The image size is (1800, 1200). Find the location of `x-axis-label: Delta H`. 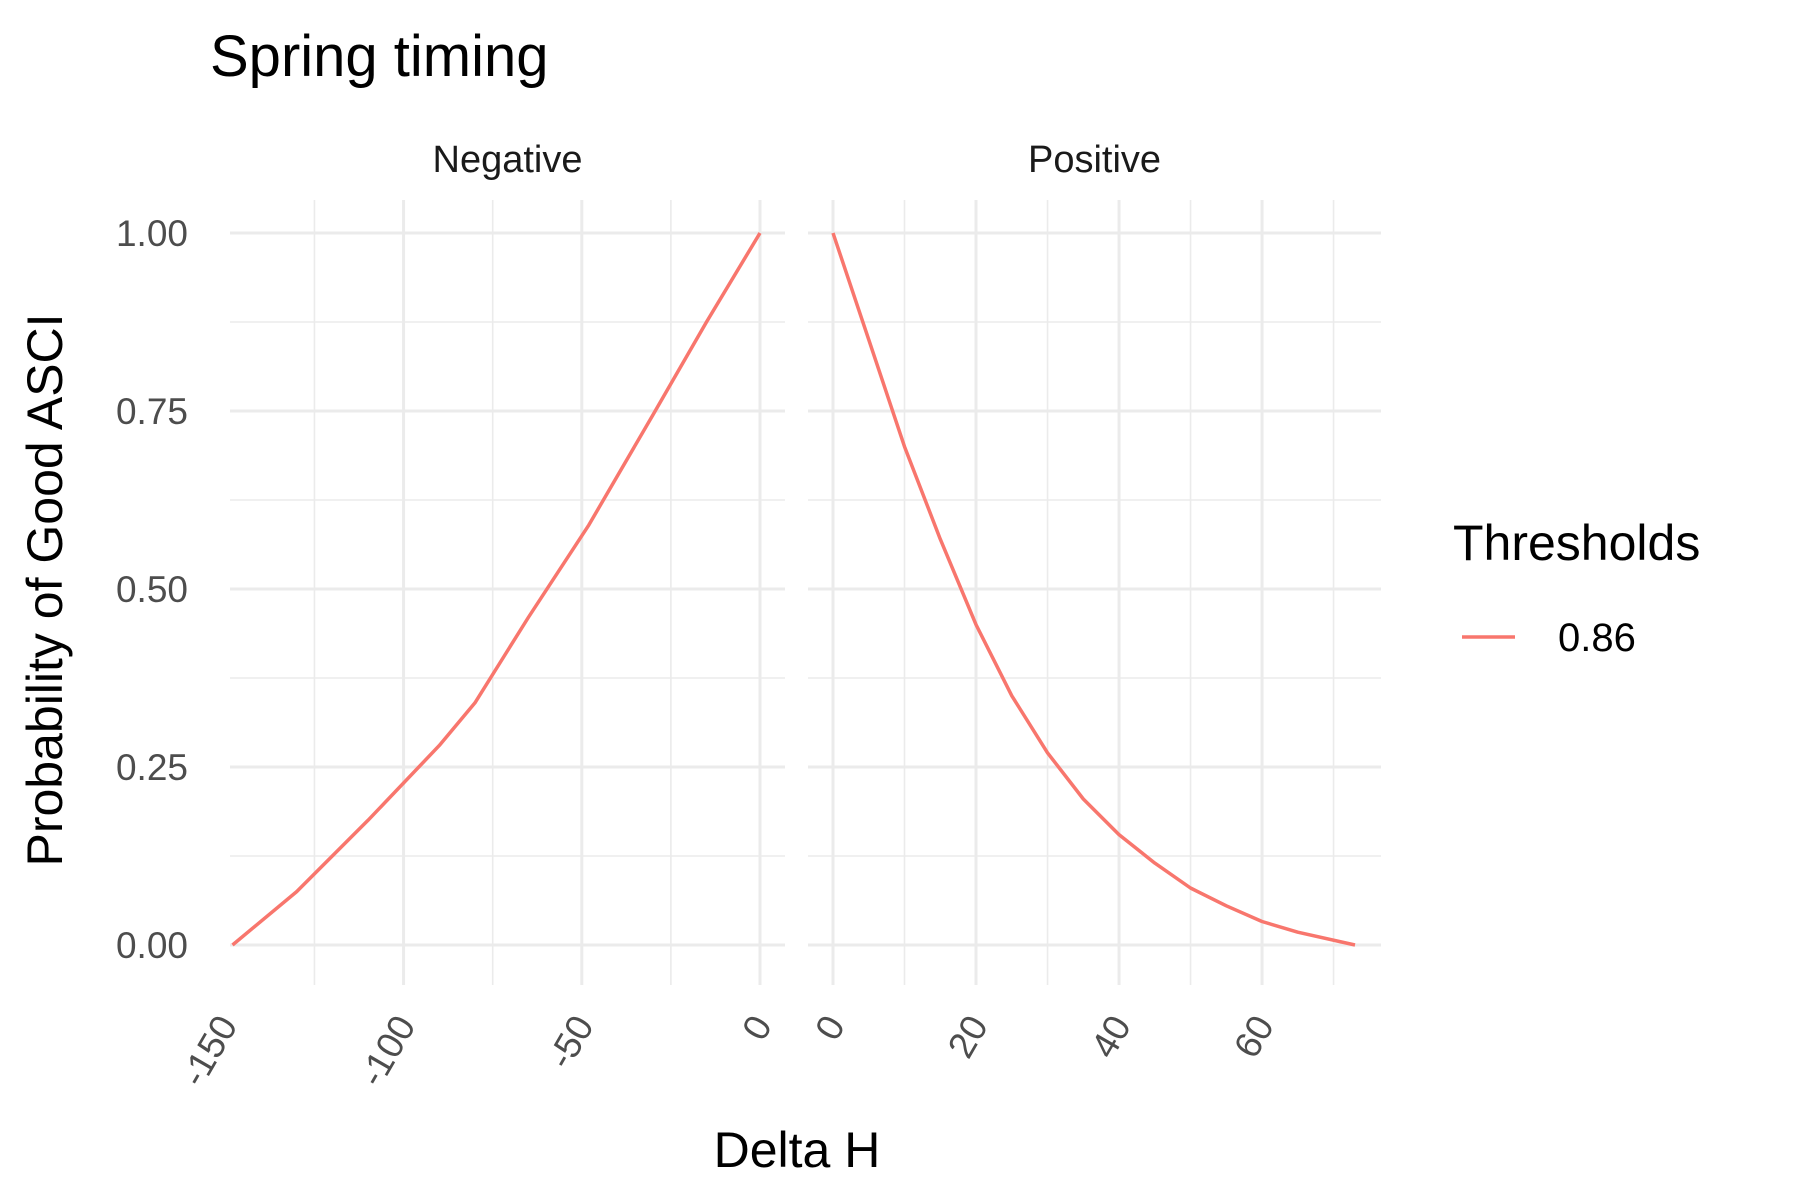

x-axis-label: Delta H is located at coordinates (797, 1150).